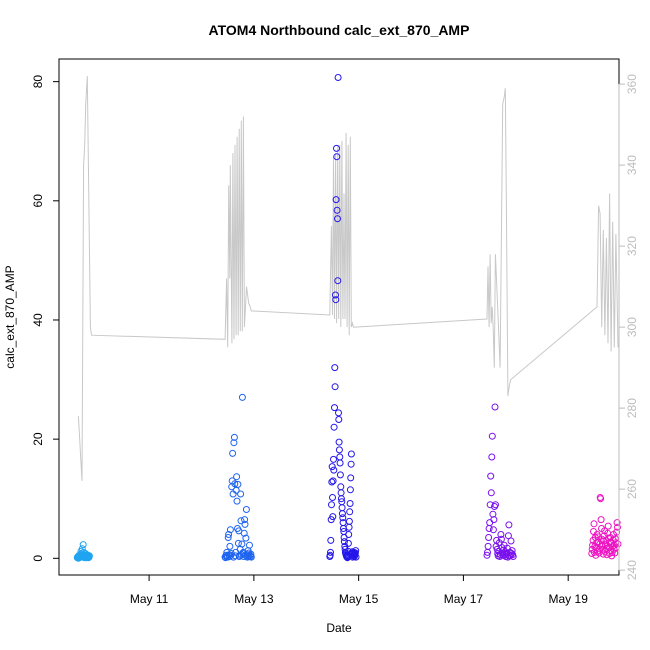  What do you see at coordinates (38, 201) in the screenshot?
I see `y-tick-label: 60` at bounding box center [38, 201].